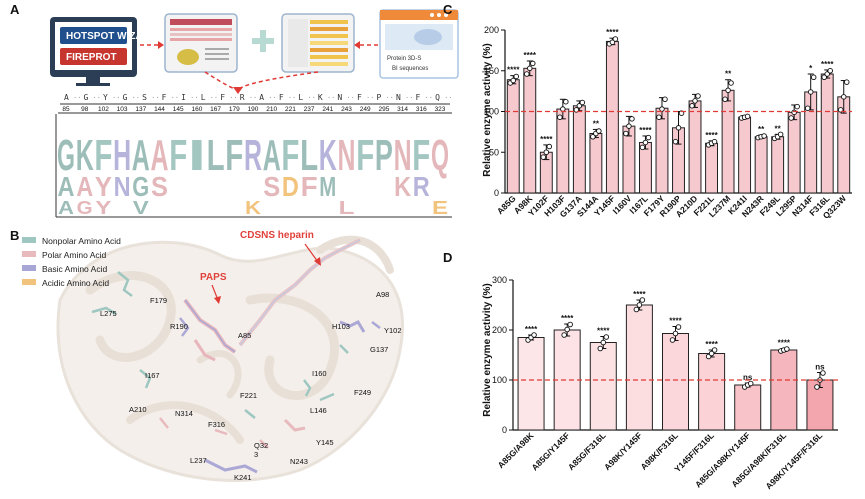  What do you see at coordinates (152, 375) in the screenshot?
I see `residue-label: I167` at bounding box center [152, 375].